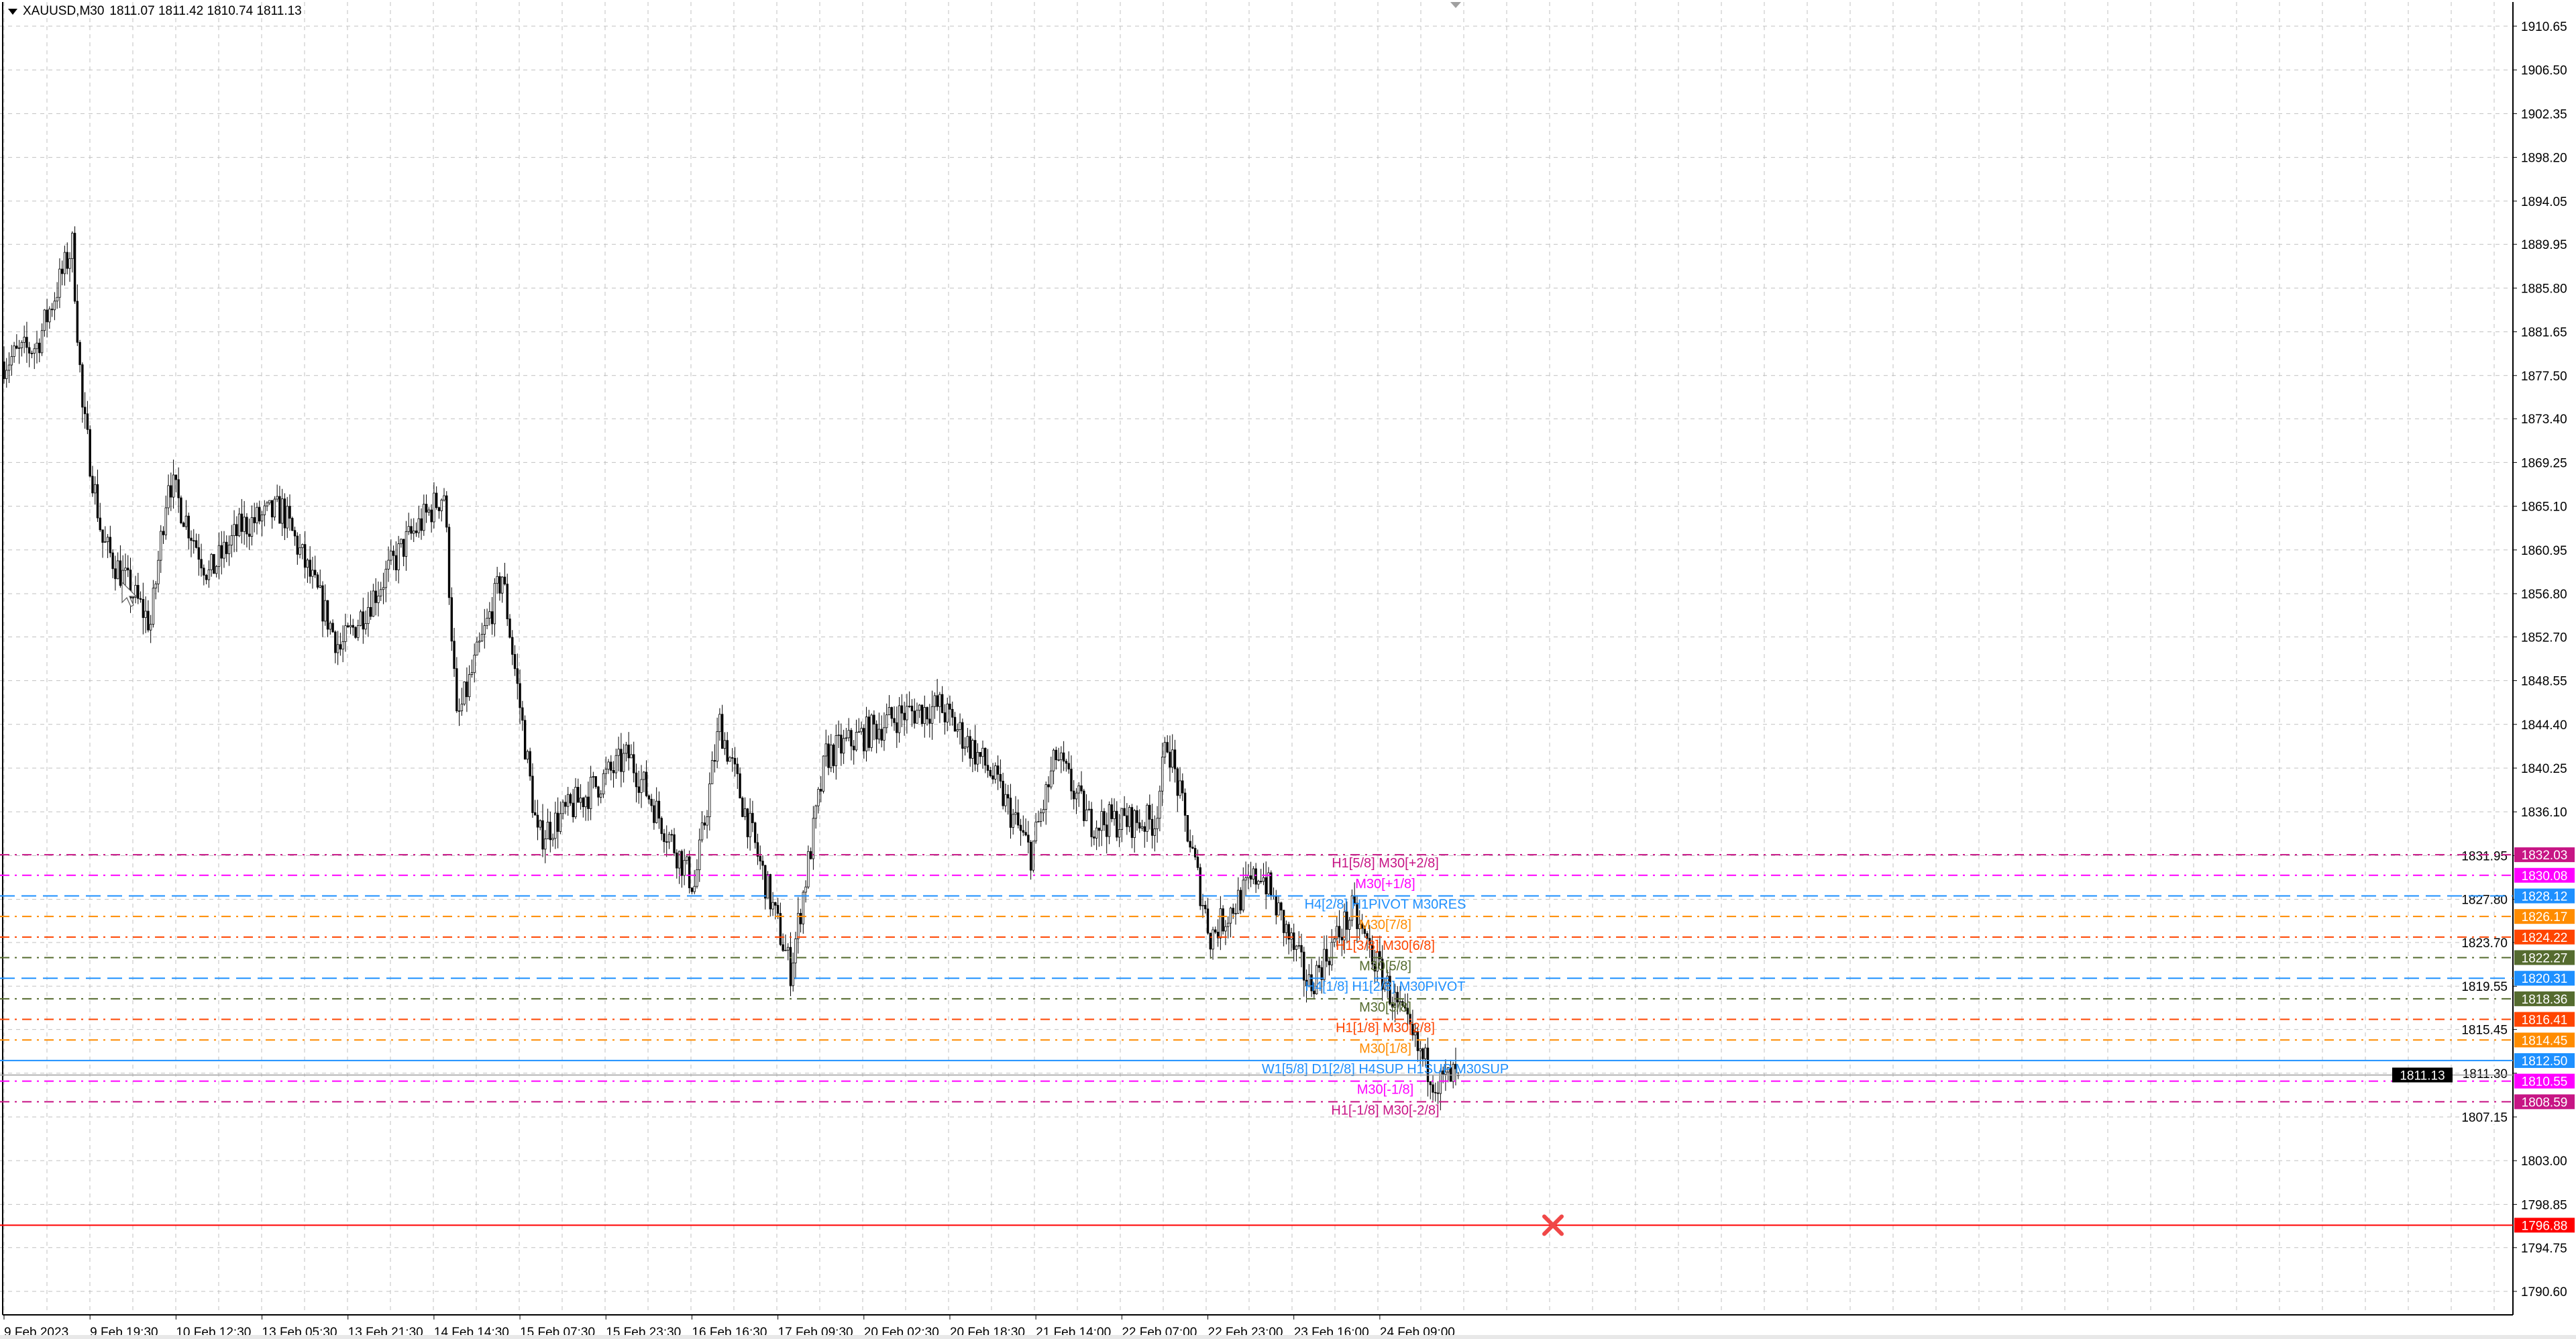  Describe the element at coordinates (2484, 987) in the screenshot. I see `price-tick-label: 1819.55` at that location.